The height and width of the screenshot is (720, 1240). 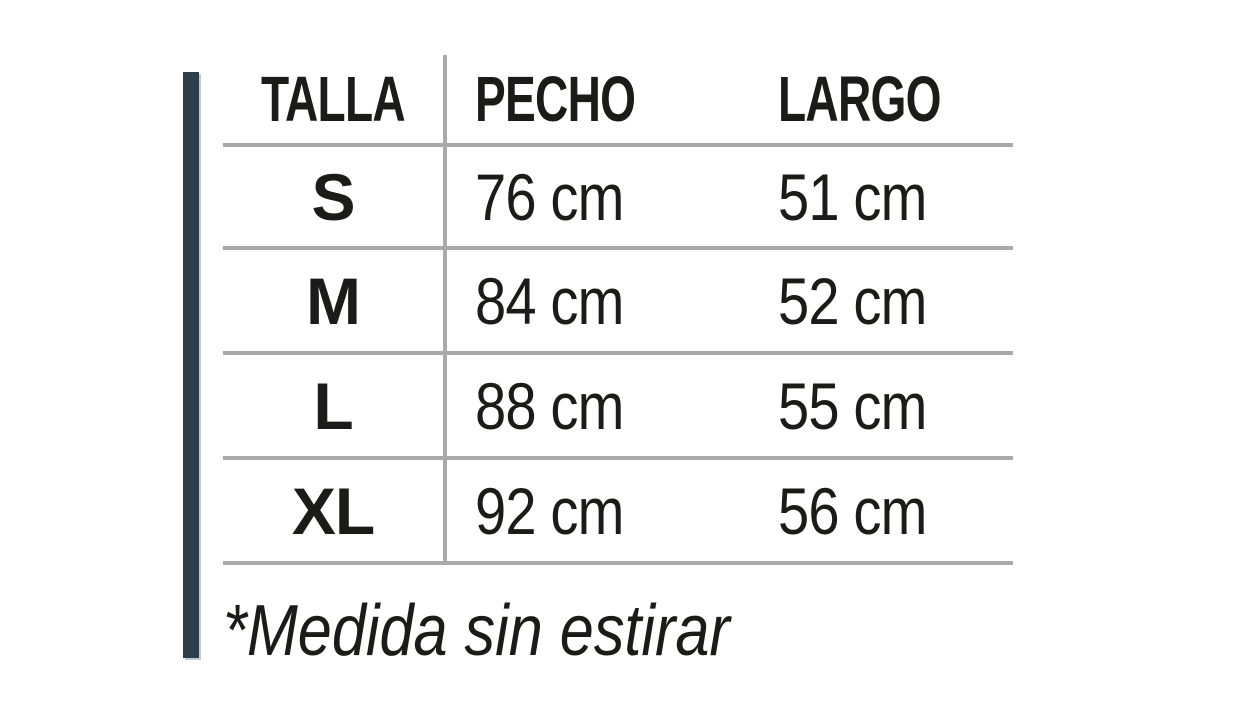 I want to click on table-row-l-largo-cell: 55 cm, so click(x=881, y=407).